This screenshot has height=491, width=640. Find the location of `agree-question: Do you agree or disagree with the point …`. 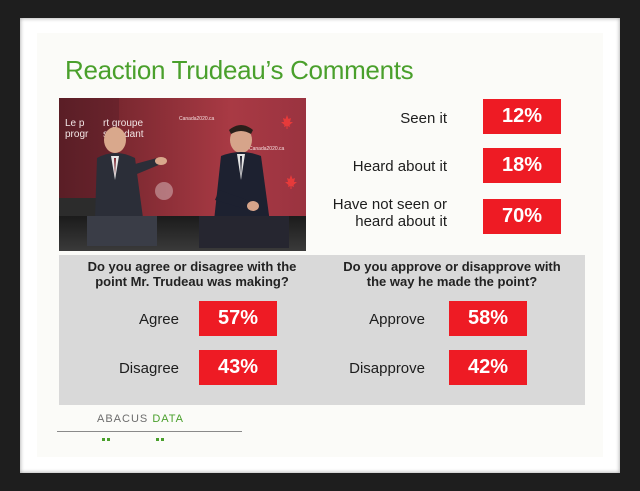

agree-question: Do you agree or disagree with the point … is located at coordinates (192, 274).